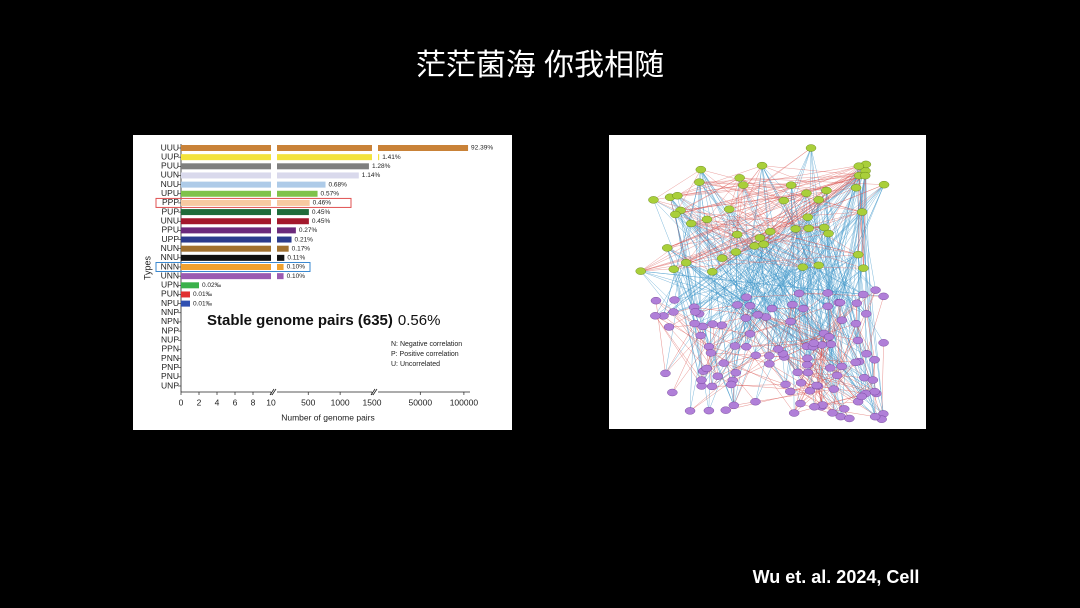  What do you see at coordinates (381, 166) in the screenshot?
I see `value-label: 1.28%` at bounding box center [381, 166].